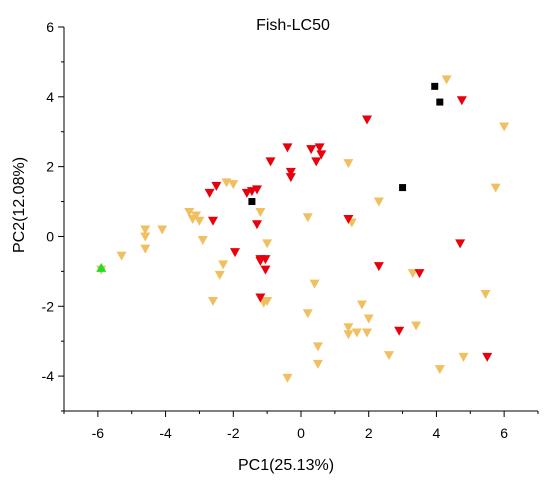 This screenshot has width=550, height=481. I want to click on x-tick-label: 6, so click(504, 433).